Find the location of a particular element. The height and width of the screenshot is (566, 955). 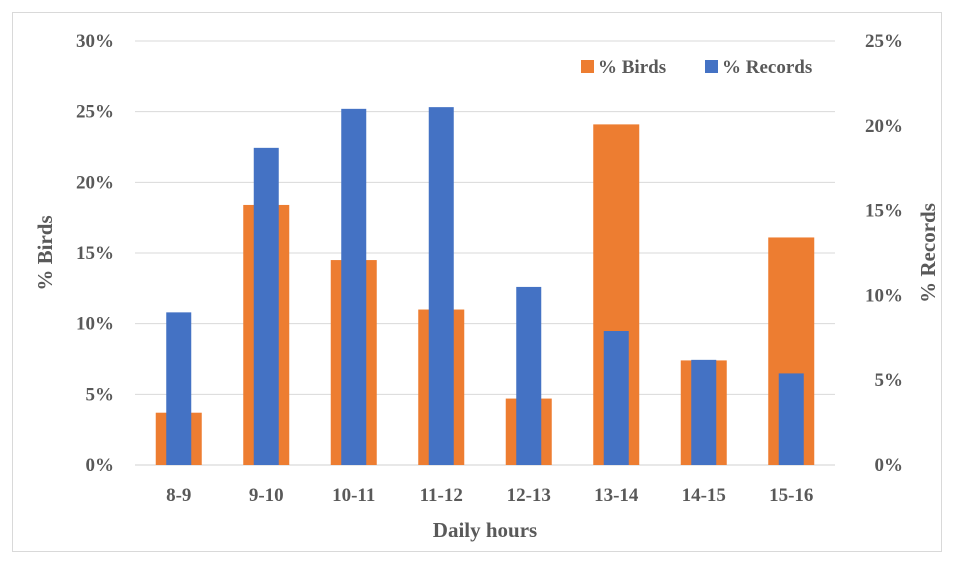

left-tick-label: 5% is located at coordinates (100, 394).